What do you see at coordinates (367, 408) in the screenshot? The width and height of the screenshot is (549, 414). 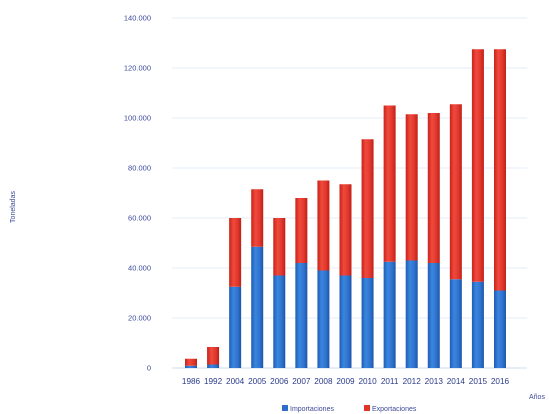 I see `legend-swatch-exportaciones` at bounding box center [367, 408].